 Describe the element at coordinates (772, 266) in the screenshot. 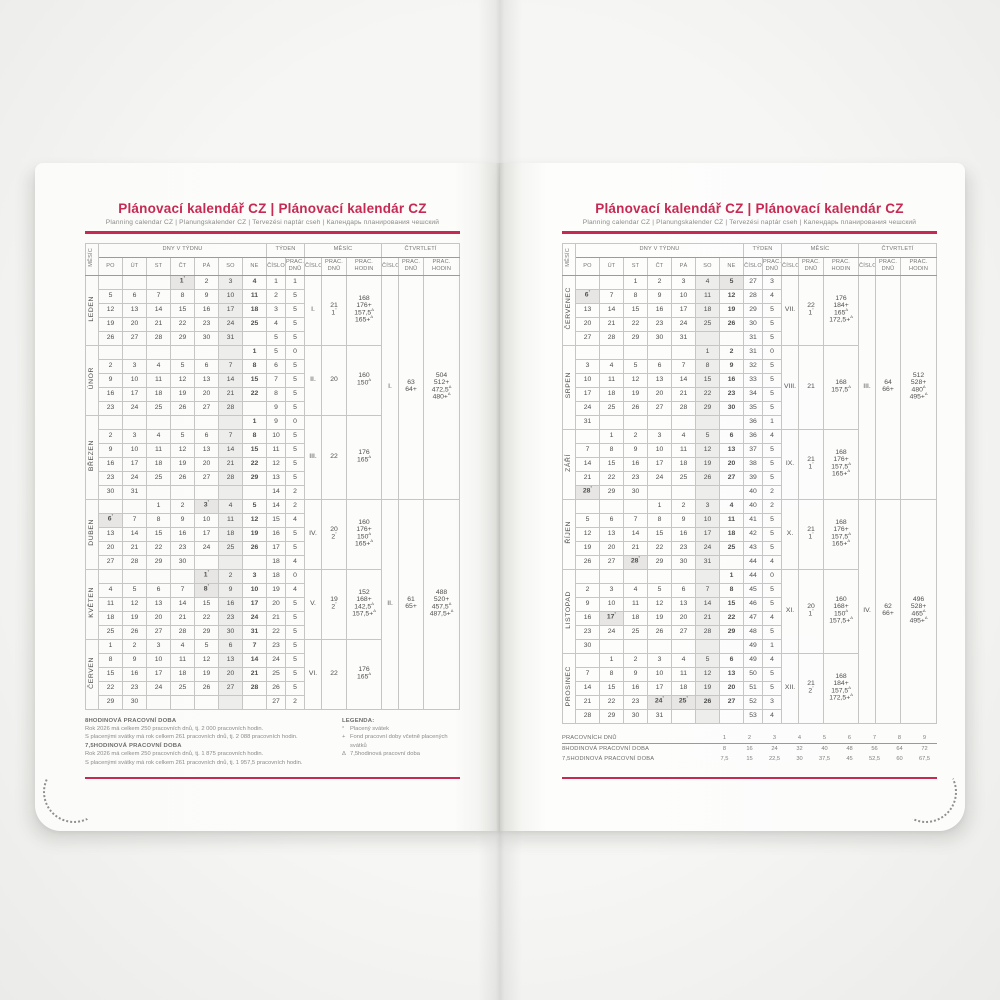

I see `week-workdays-header: PRAC. DNŮ` at that location.